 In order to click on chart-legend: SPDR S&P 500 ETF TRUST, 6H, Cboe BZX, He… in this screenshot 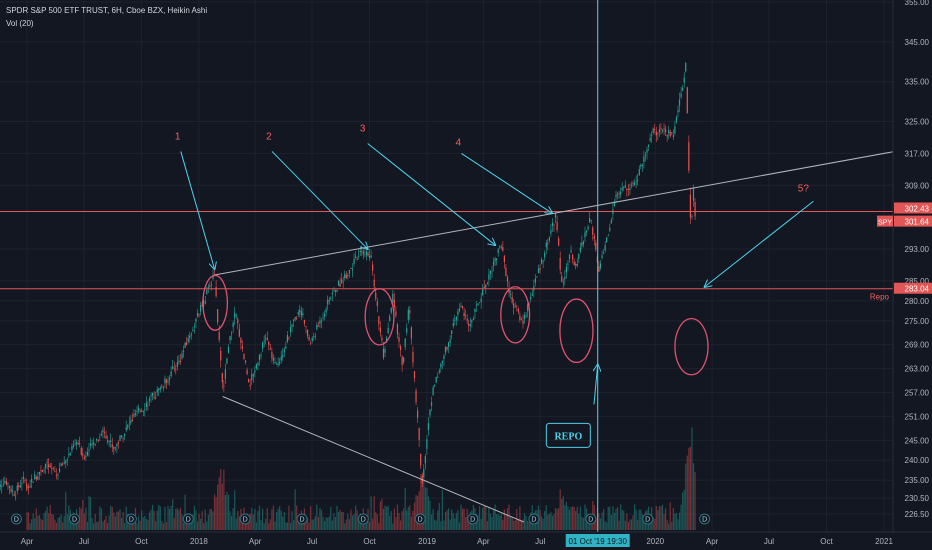, I will do `click(106, 17)`.